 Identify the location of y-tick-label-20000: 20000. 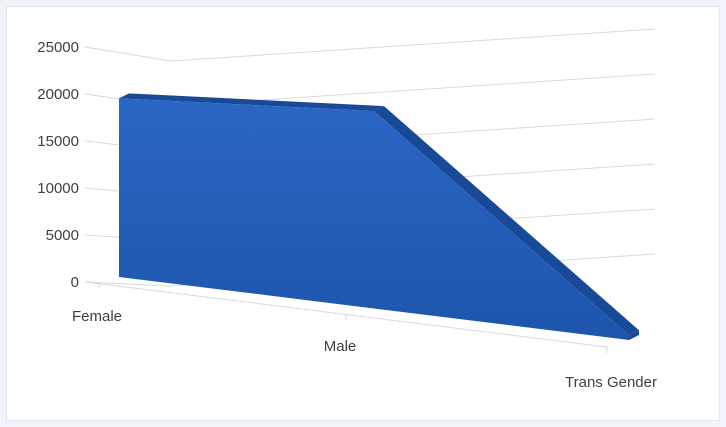
(58, 94).